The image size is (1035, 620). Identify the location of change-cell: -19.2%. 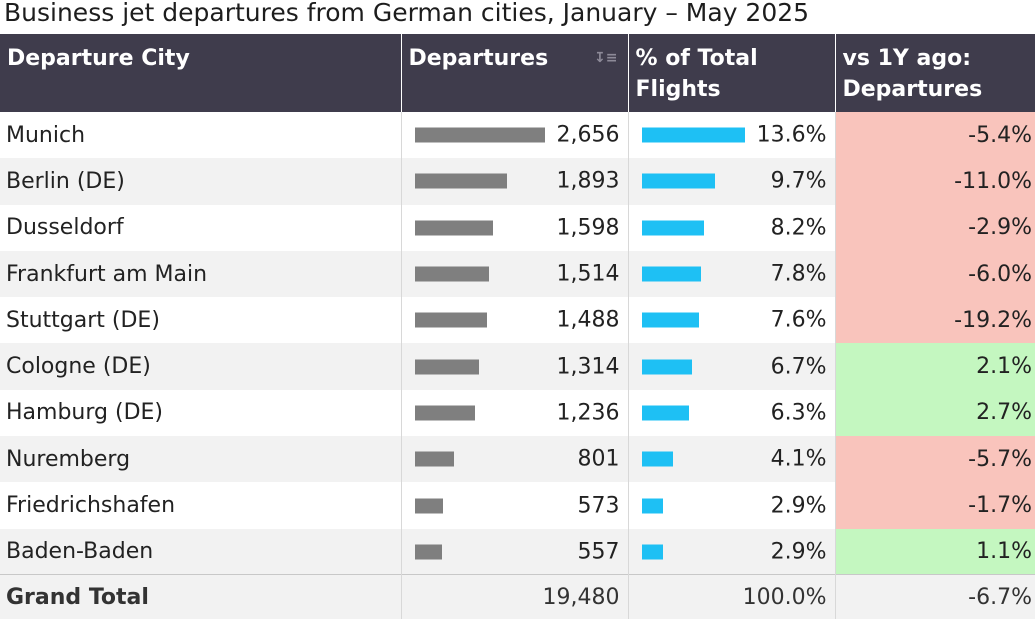
(935, 320).